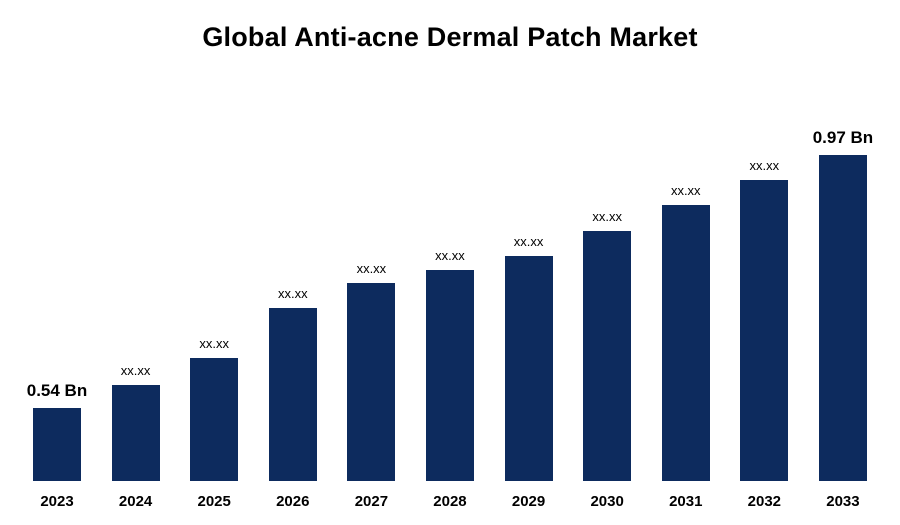 Image resolution: width=900 pixels, height=525 pixels. What do you see at coordinates (57, 298) in the screenshot?
I see `bar-column: 0.54 Bn 2023` at bounding box center [57, 298].